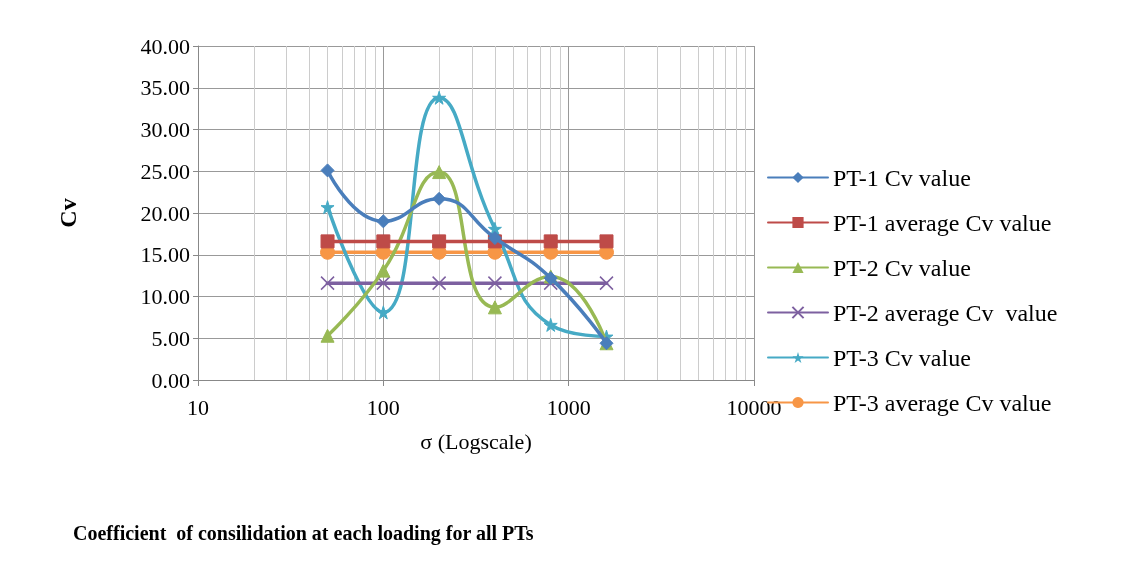  What do you see at coordinates (68, 213) in the screenshot?
I see `y-axis-title: Cv` at bounding box center [68, 213].